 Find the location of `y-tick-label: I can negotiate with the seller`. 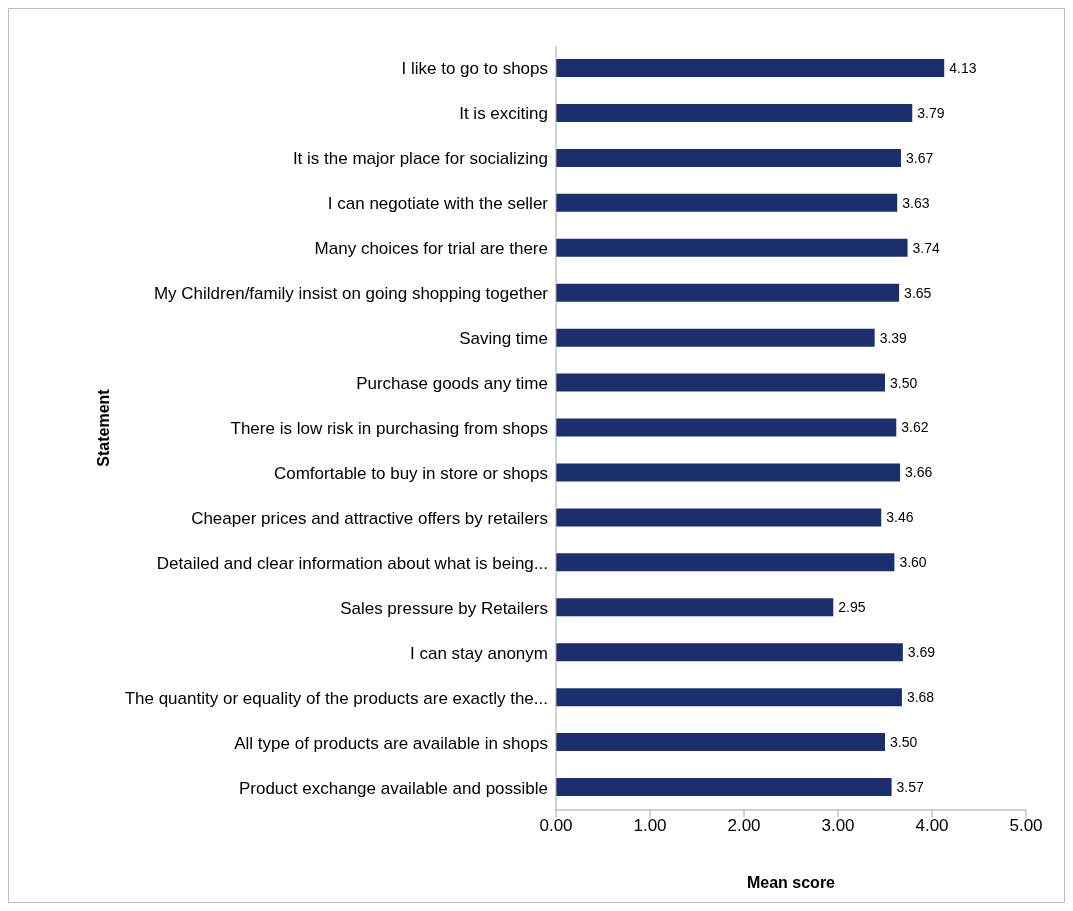

y-tick-label: I can negotiate with the seller is located at coordinates (438, 204).